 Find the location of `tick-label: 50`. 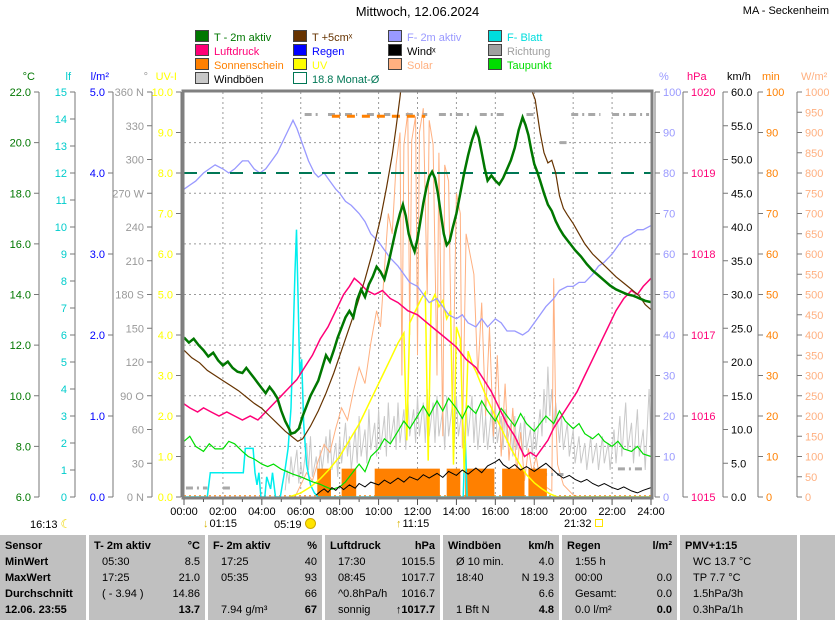

tick-label: 50 is located at coordinates (811, 478).